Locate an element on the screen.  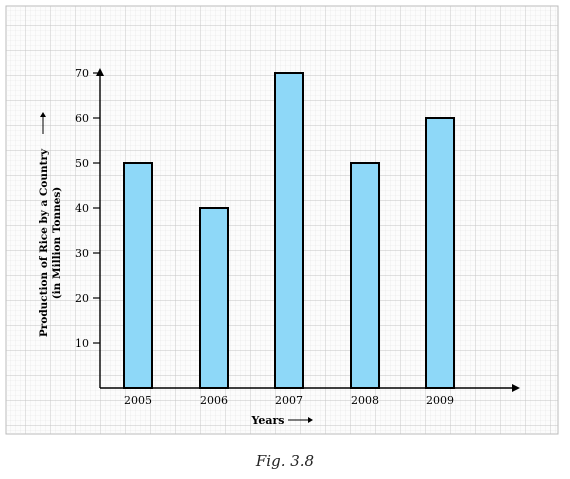
bar-2007 is located at coordinates (289, 230).